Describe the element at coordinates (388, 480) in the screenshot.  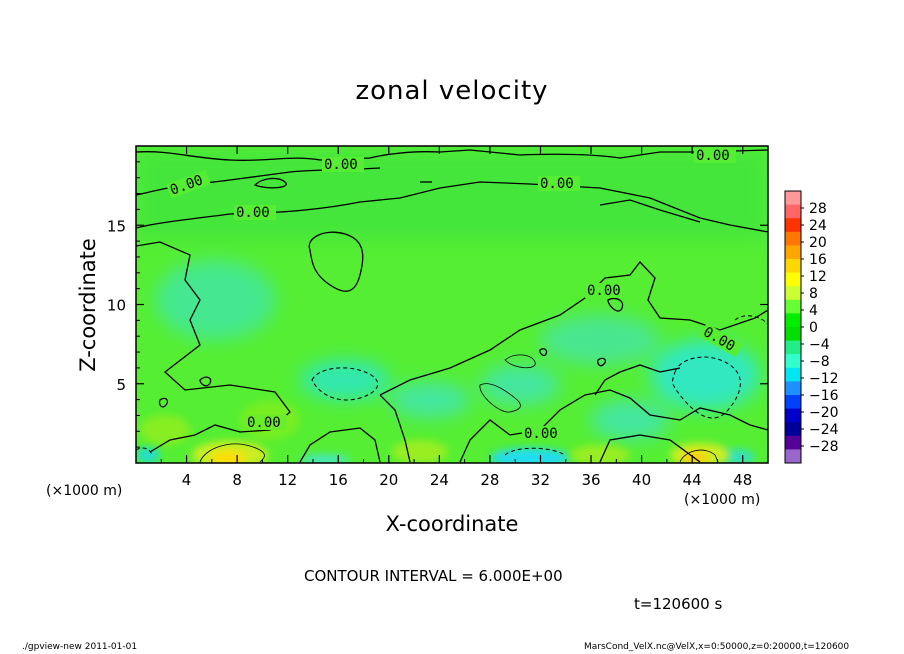
I see `x-tick-label: 20` at that location.